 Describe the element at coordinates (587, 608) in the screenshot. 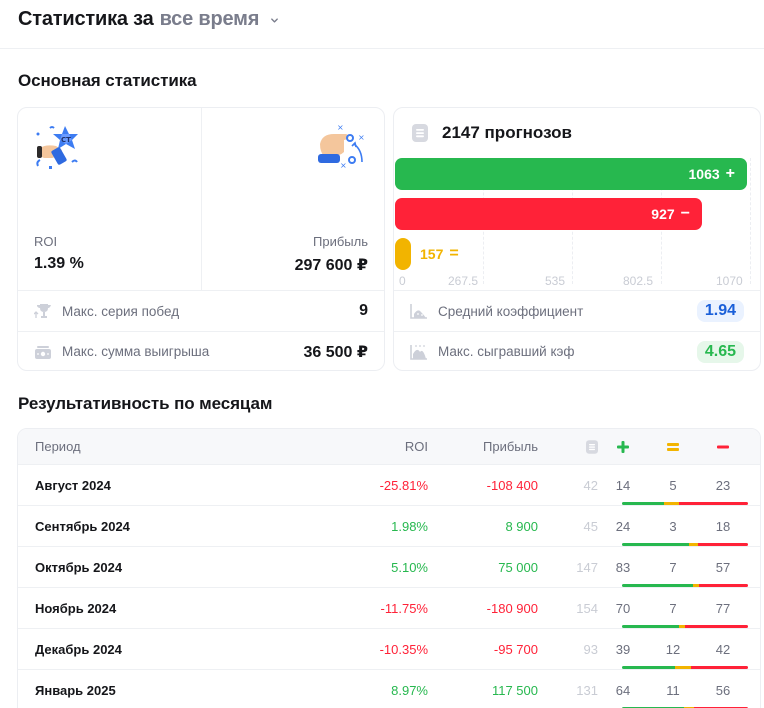

I see `cell-total: 154` at that location.